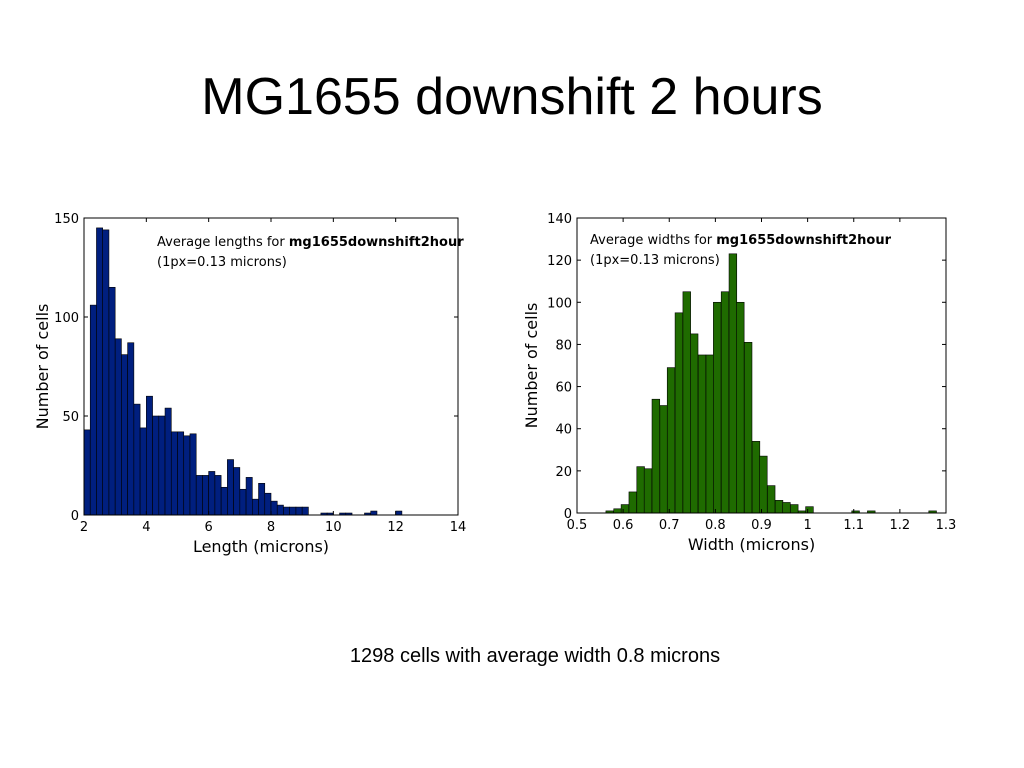 Image resolution: width=1024 pixels, height=768 pixels. Describe the element at coordinates (946, 525) in the screenshot. I see `x-tick-label: 1.3` at that location.